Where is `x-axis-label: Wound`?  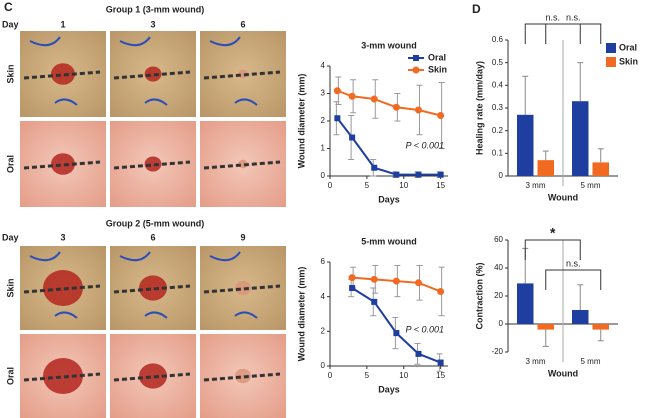 x-axis-label: Wound is located at coordinates (563, 197).